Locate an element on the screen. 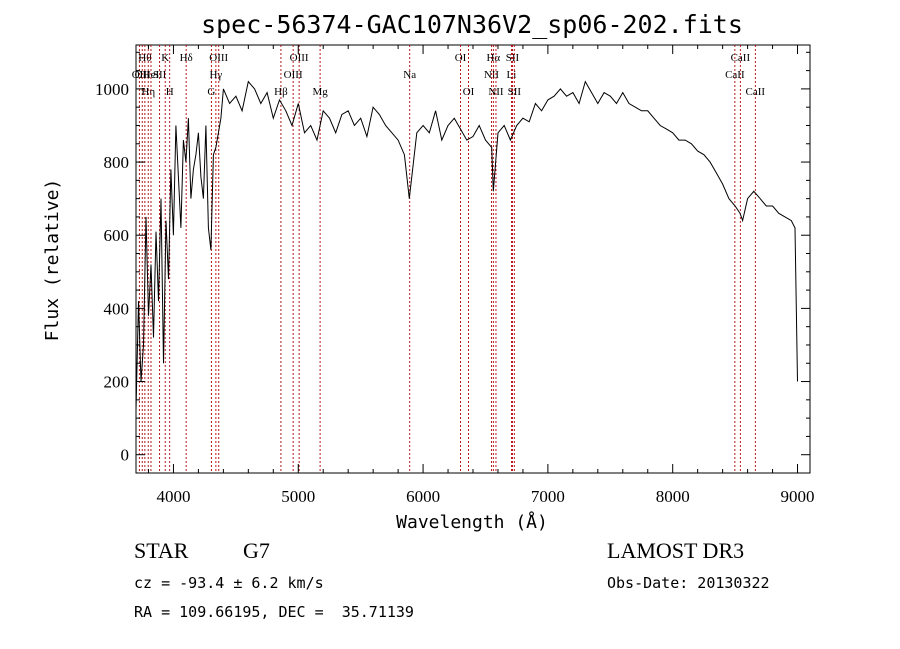 The width and height of the screenshot is (900, 649). redshift-cz: cz = -93.4 ± 6.2 km/s is located at coordinates (229, 583).